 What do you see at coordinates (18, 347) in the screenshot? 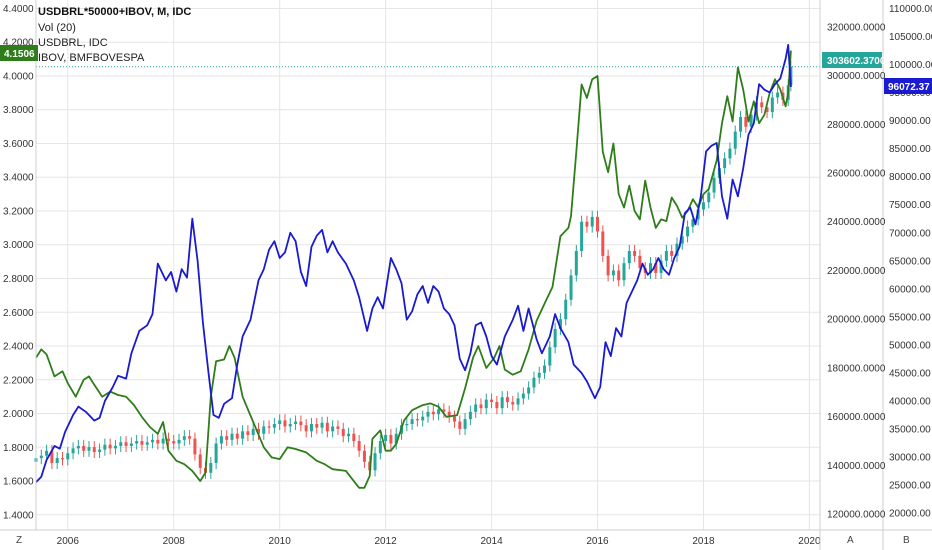
I see `y-left-tick-label: 2.4000` at bounding box center [18, 347].